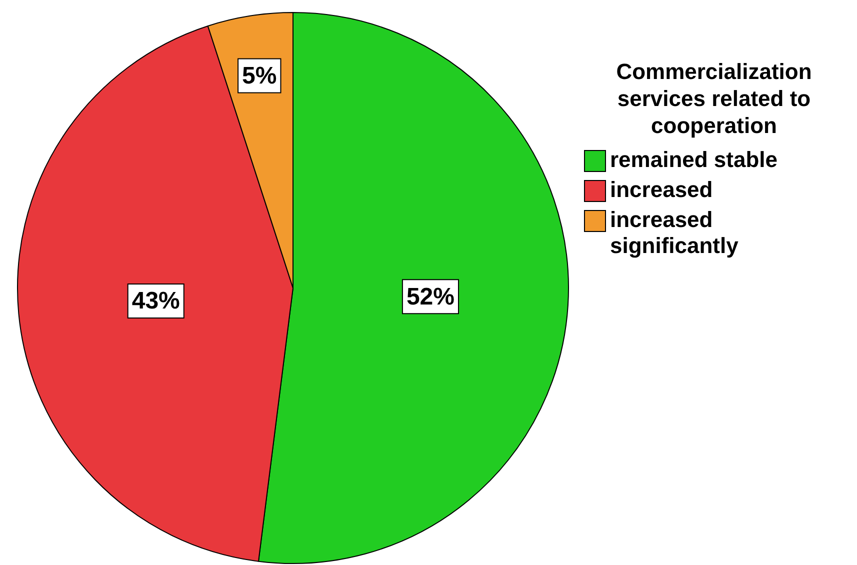 The height and width of the screenshot is (565, 857). What do you see at coordinates (661, 190) in the screenshot?
I see `legend-label: increased` at bounding box center [661, 190].